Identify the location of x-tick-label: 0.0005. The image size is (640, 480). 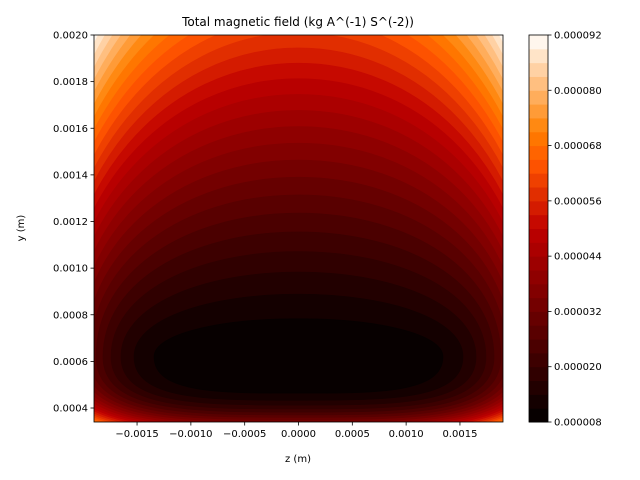
(352, 434).